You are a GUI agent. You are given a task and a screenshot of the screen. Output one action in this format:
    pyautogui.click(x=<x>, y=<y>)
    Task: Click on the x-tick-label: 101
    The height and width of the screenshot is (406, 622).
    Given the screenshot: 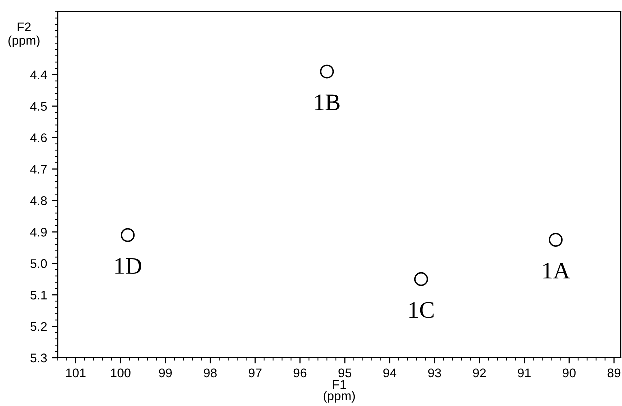 What is the action you would take?
    pyautogui.click(x=76, y=373)
    